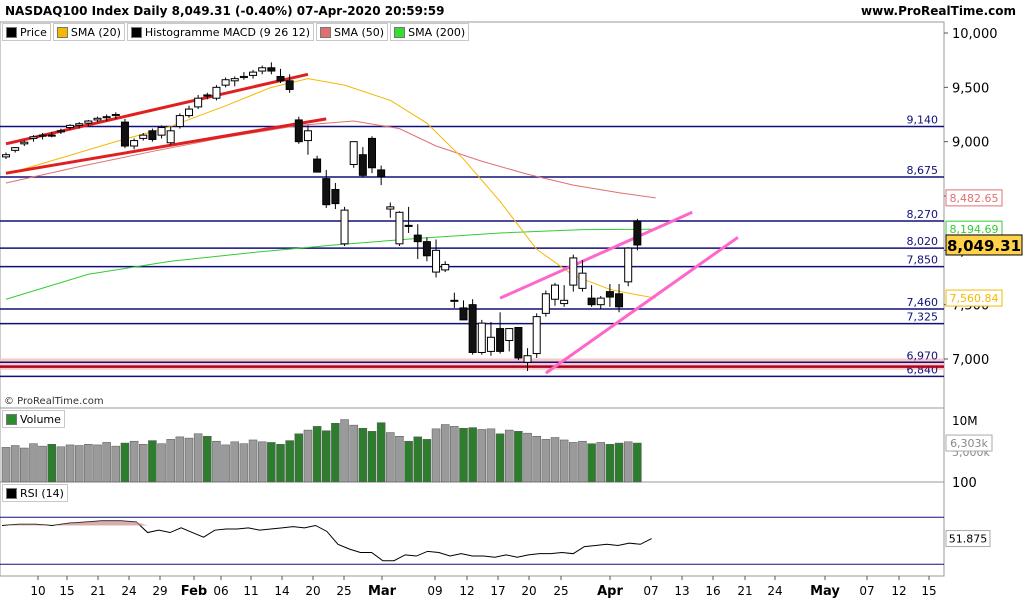 The height and width of the screenshot is (604, 1024). Describe the element at coordinates (359, 32) in the screenshot. I see `legend-label: SMA (50)` at that location.